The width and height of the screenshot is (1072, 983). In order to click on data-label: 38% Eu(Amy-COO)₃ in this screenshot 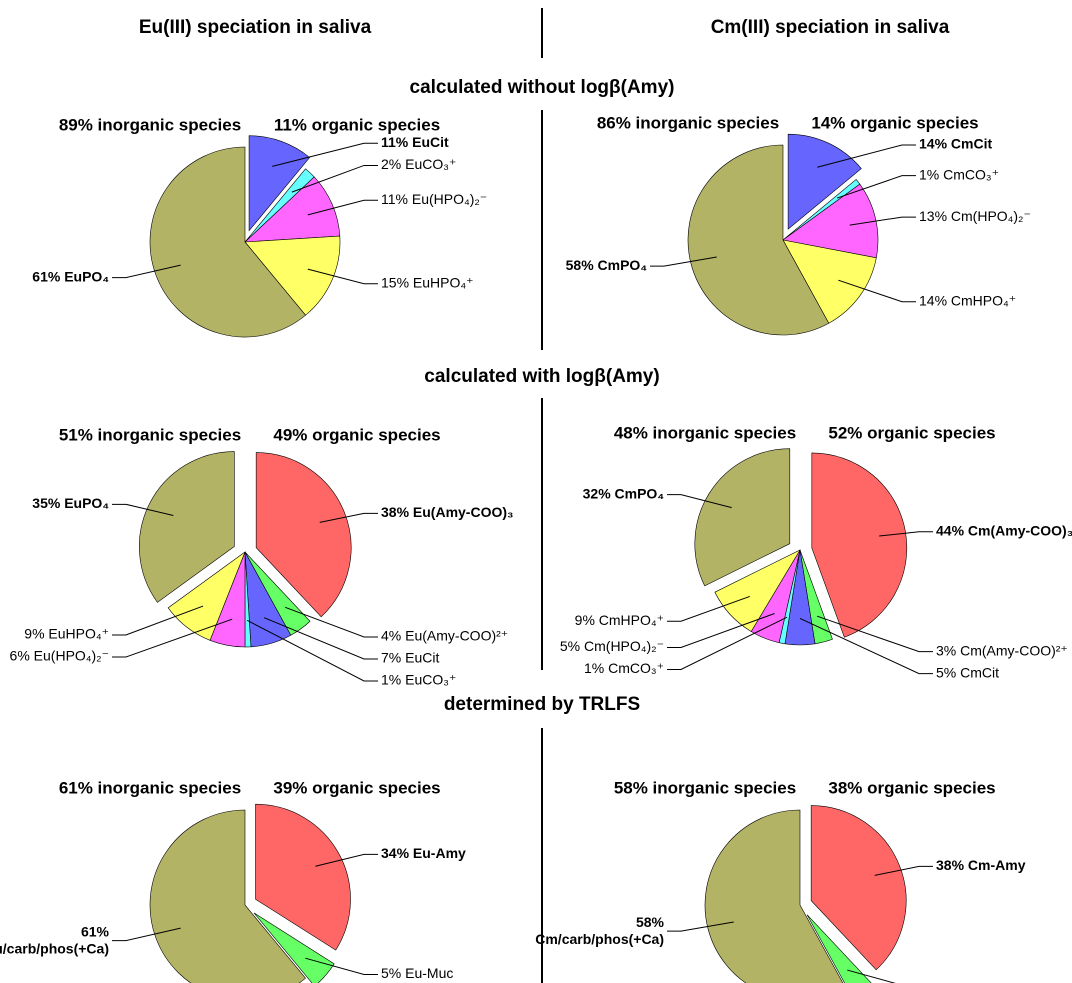, I will do `click(447, 512)`.